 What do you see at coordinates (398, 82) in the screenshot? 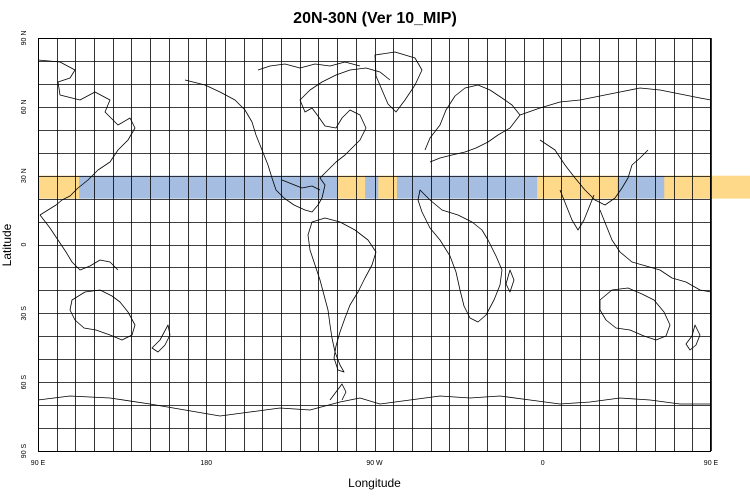
I see `coast-greenland` at bounding box center [398, 82].